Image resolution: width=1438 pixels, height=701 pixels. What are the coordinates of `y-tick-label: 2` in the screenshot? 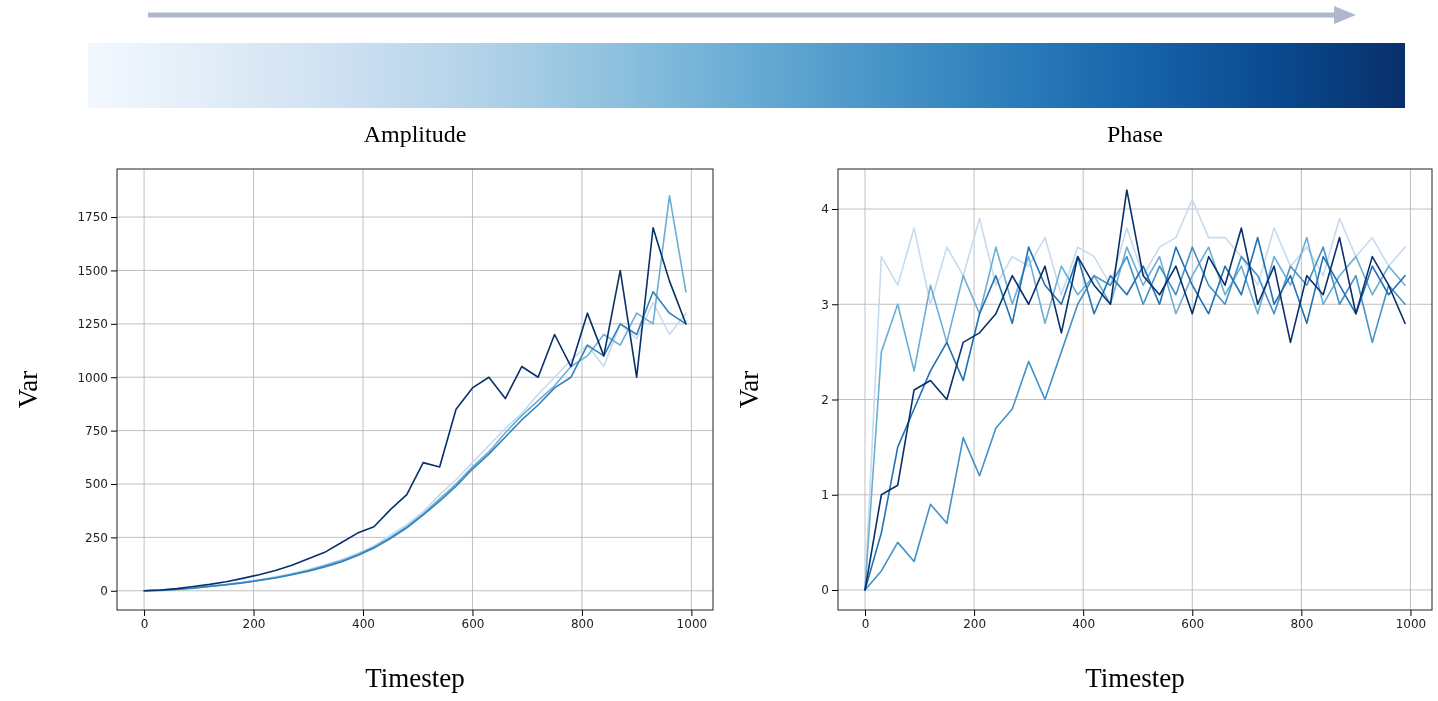 It's located at (825, 399).